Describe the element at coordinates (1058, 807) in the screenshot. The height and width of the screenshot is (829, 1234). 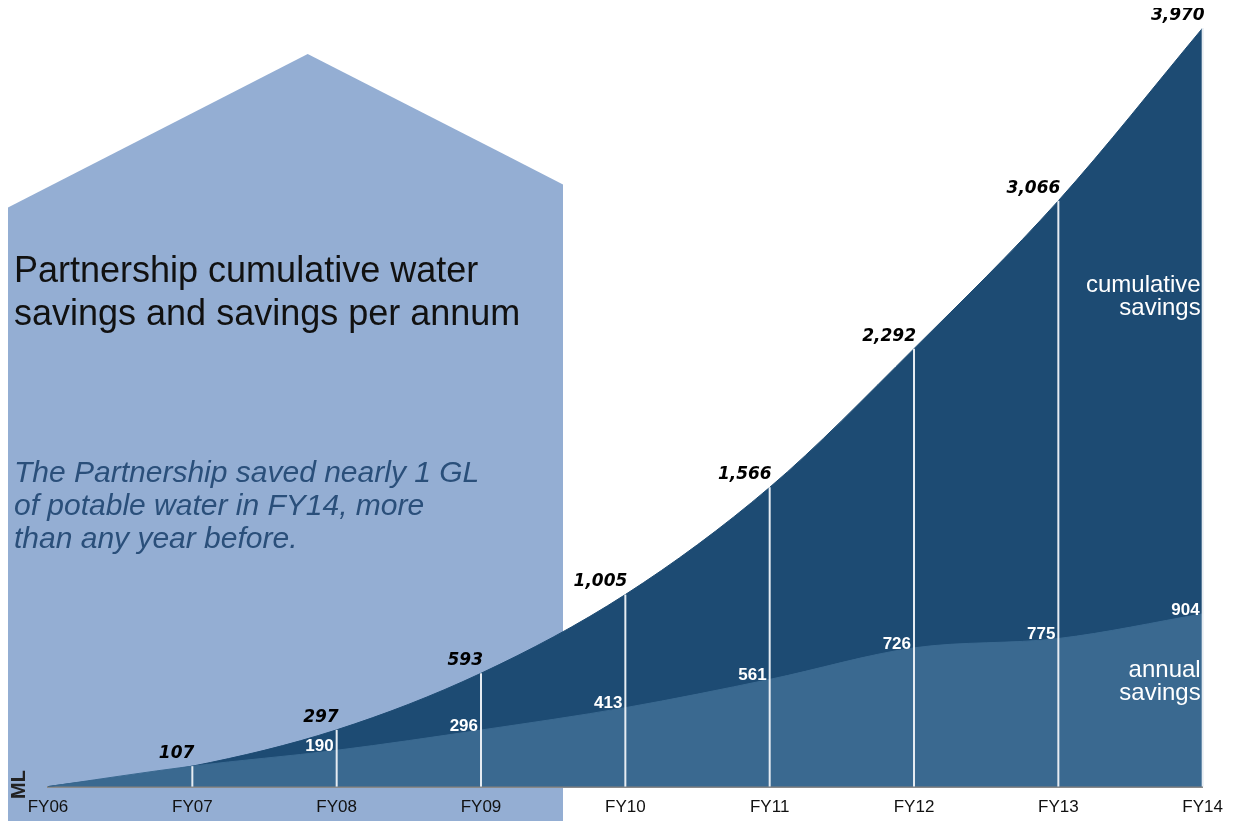
I see `x-tick-label: FY13` at that location.